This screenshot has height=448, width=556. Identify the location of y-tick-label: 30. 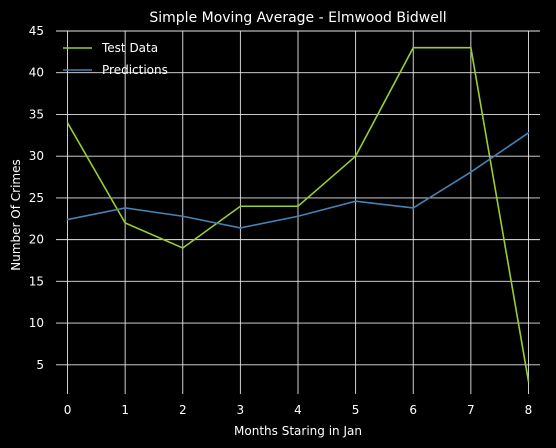
(36, 156).